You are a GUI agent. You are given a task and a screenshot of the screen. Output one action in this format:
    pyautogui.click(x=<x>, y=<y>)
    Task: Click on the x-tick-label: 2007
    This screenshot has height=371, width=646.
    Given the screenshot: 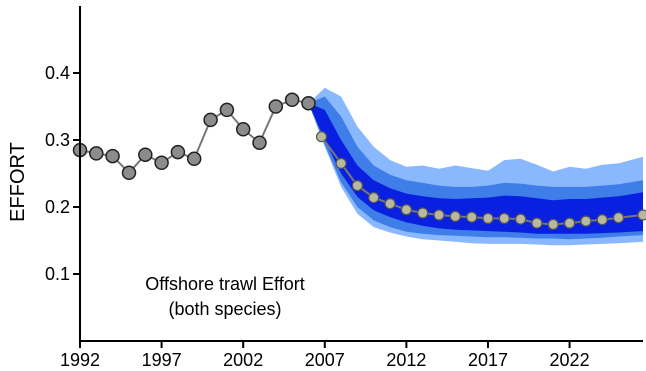 What is the action you would take?
    pyautogui.click(x=325, y=360)
    